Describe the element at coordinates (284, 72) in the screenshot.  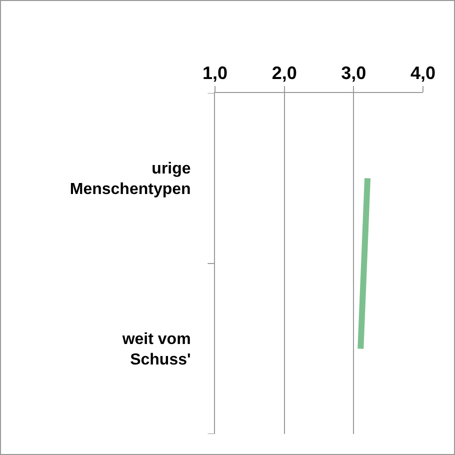
I see `x-tick-label: 2,0` at that location.